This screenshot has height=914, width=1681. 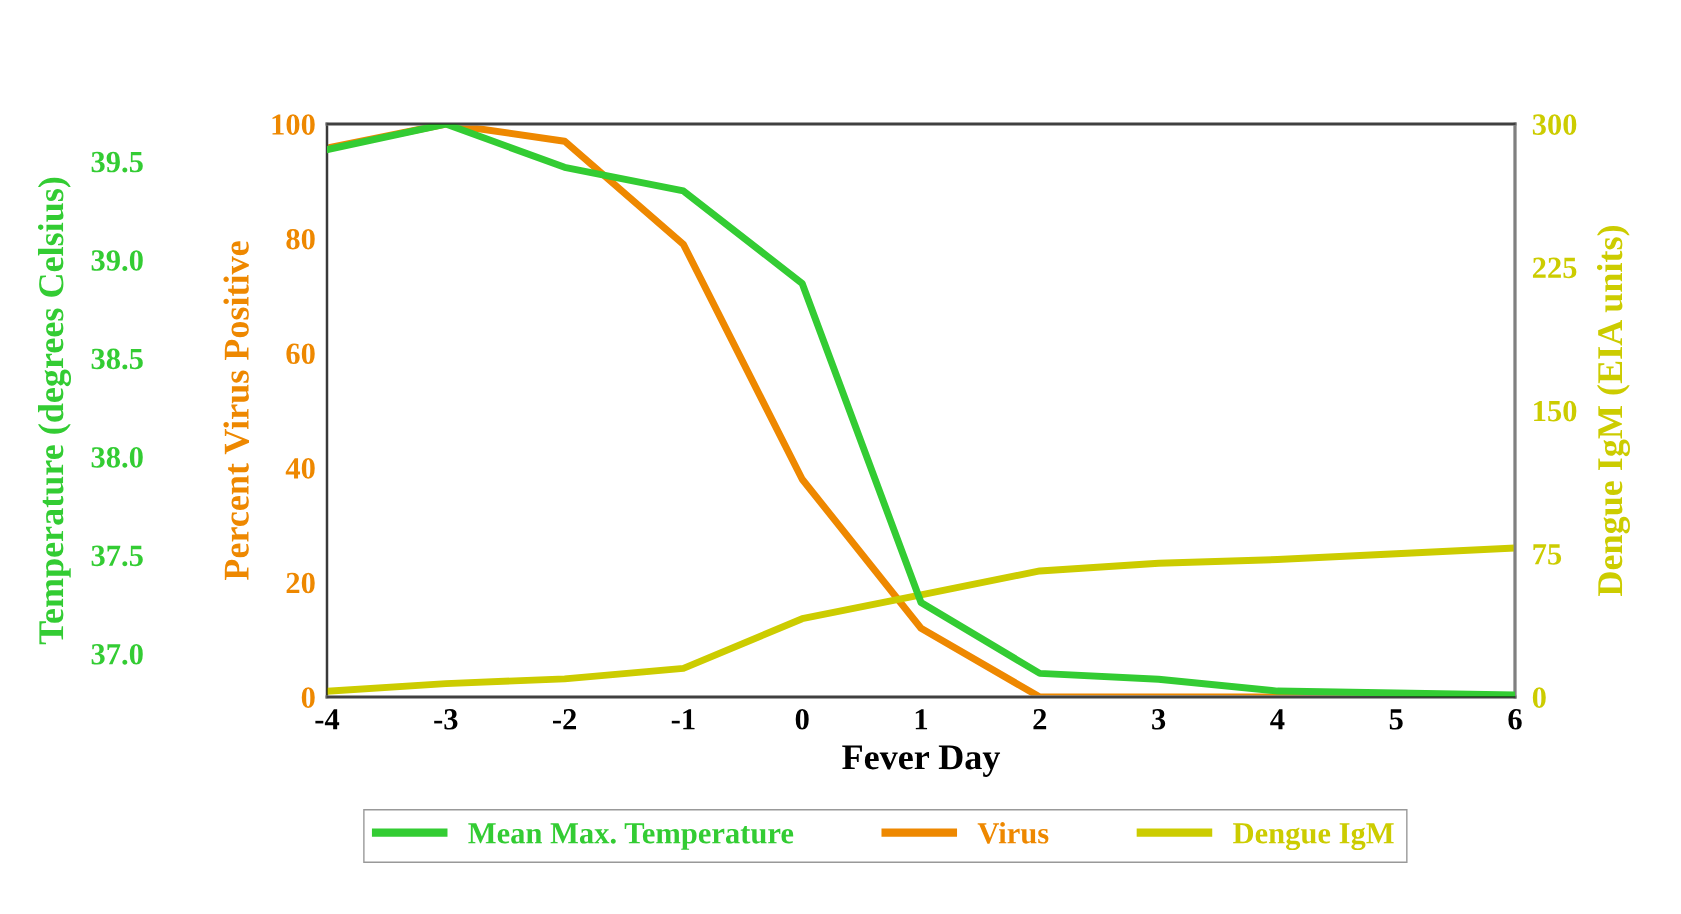 What do you see at coordinates (300, 354) in the screenshot?
I see `y-tick-label: 60` at bounding box center [300, 354].